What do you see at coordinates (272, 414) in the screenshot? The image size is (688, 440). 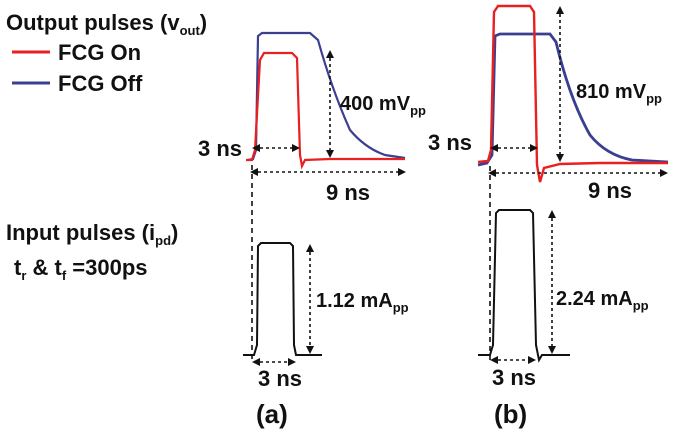 I see `panel-a-caption: (a)` at bounding box center [272, 414].